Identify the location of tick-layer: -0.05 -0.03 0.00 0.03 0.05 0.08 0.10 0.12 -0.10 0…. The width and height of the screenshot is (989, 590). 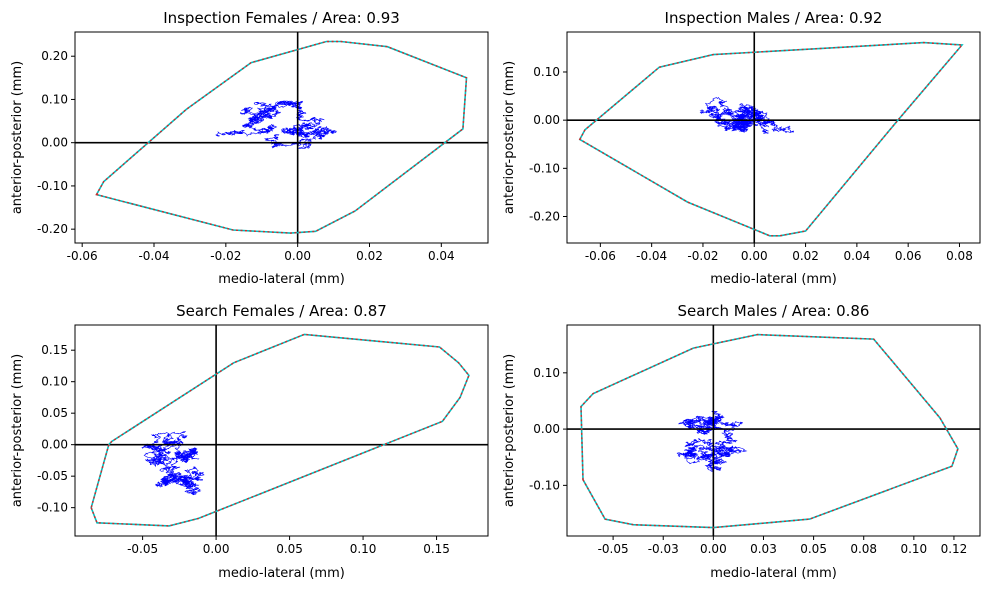
(748, 461).